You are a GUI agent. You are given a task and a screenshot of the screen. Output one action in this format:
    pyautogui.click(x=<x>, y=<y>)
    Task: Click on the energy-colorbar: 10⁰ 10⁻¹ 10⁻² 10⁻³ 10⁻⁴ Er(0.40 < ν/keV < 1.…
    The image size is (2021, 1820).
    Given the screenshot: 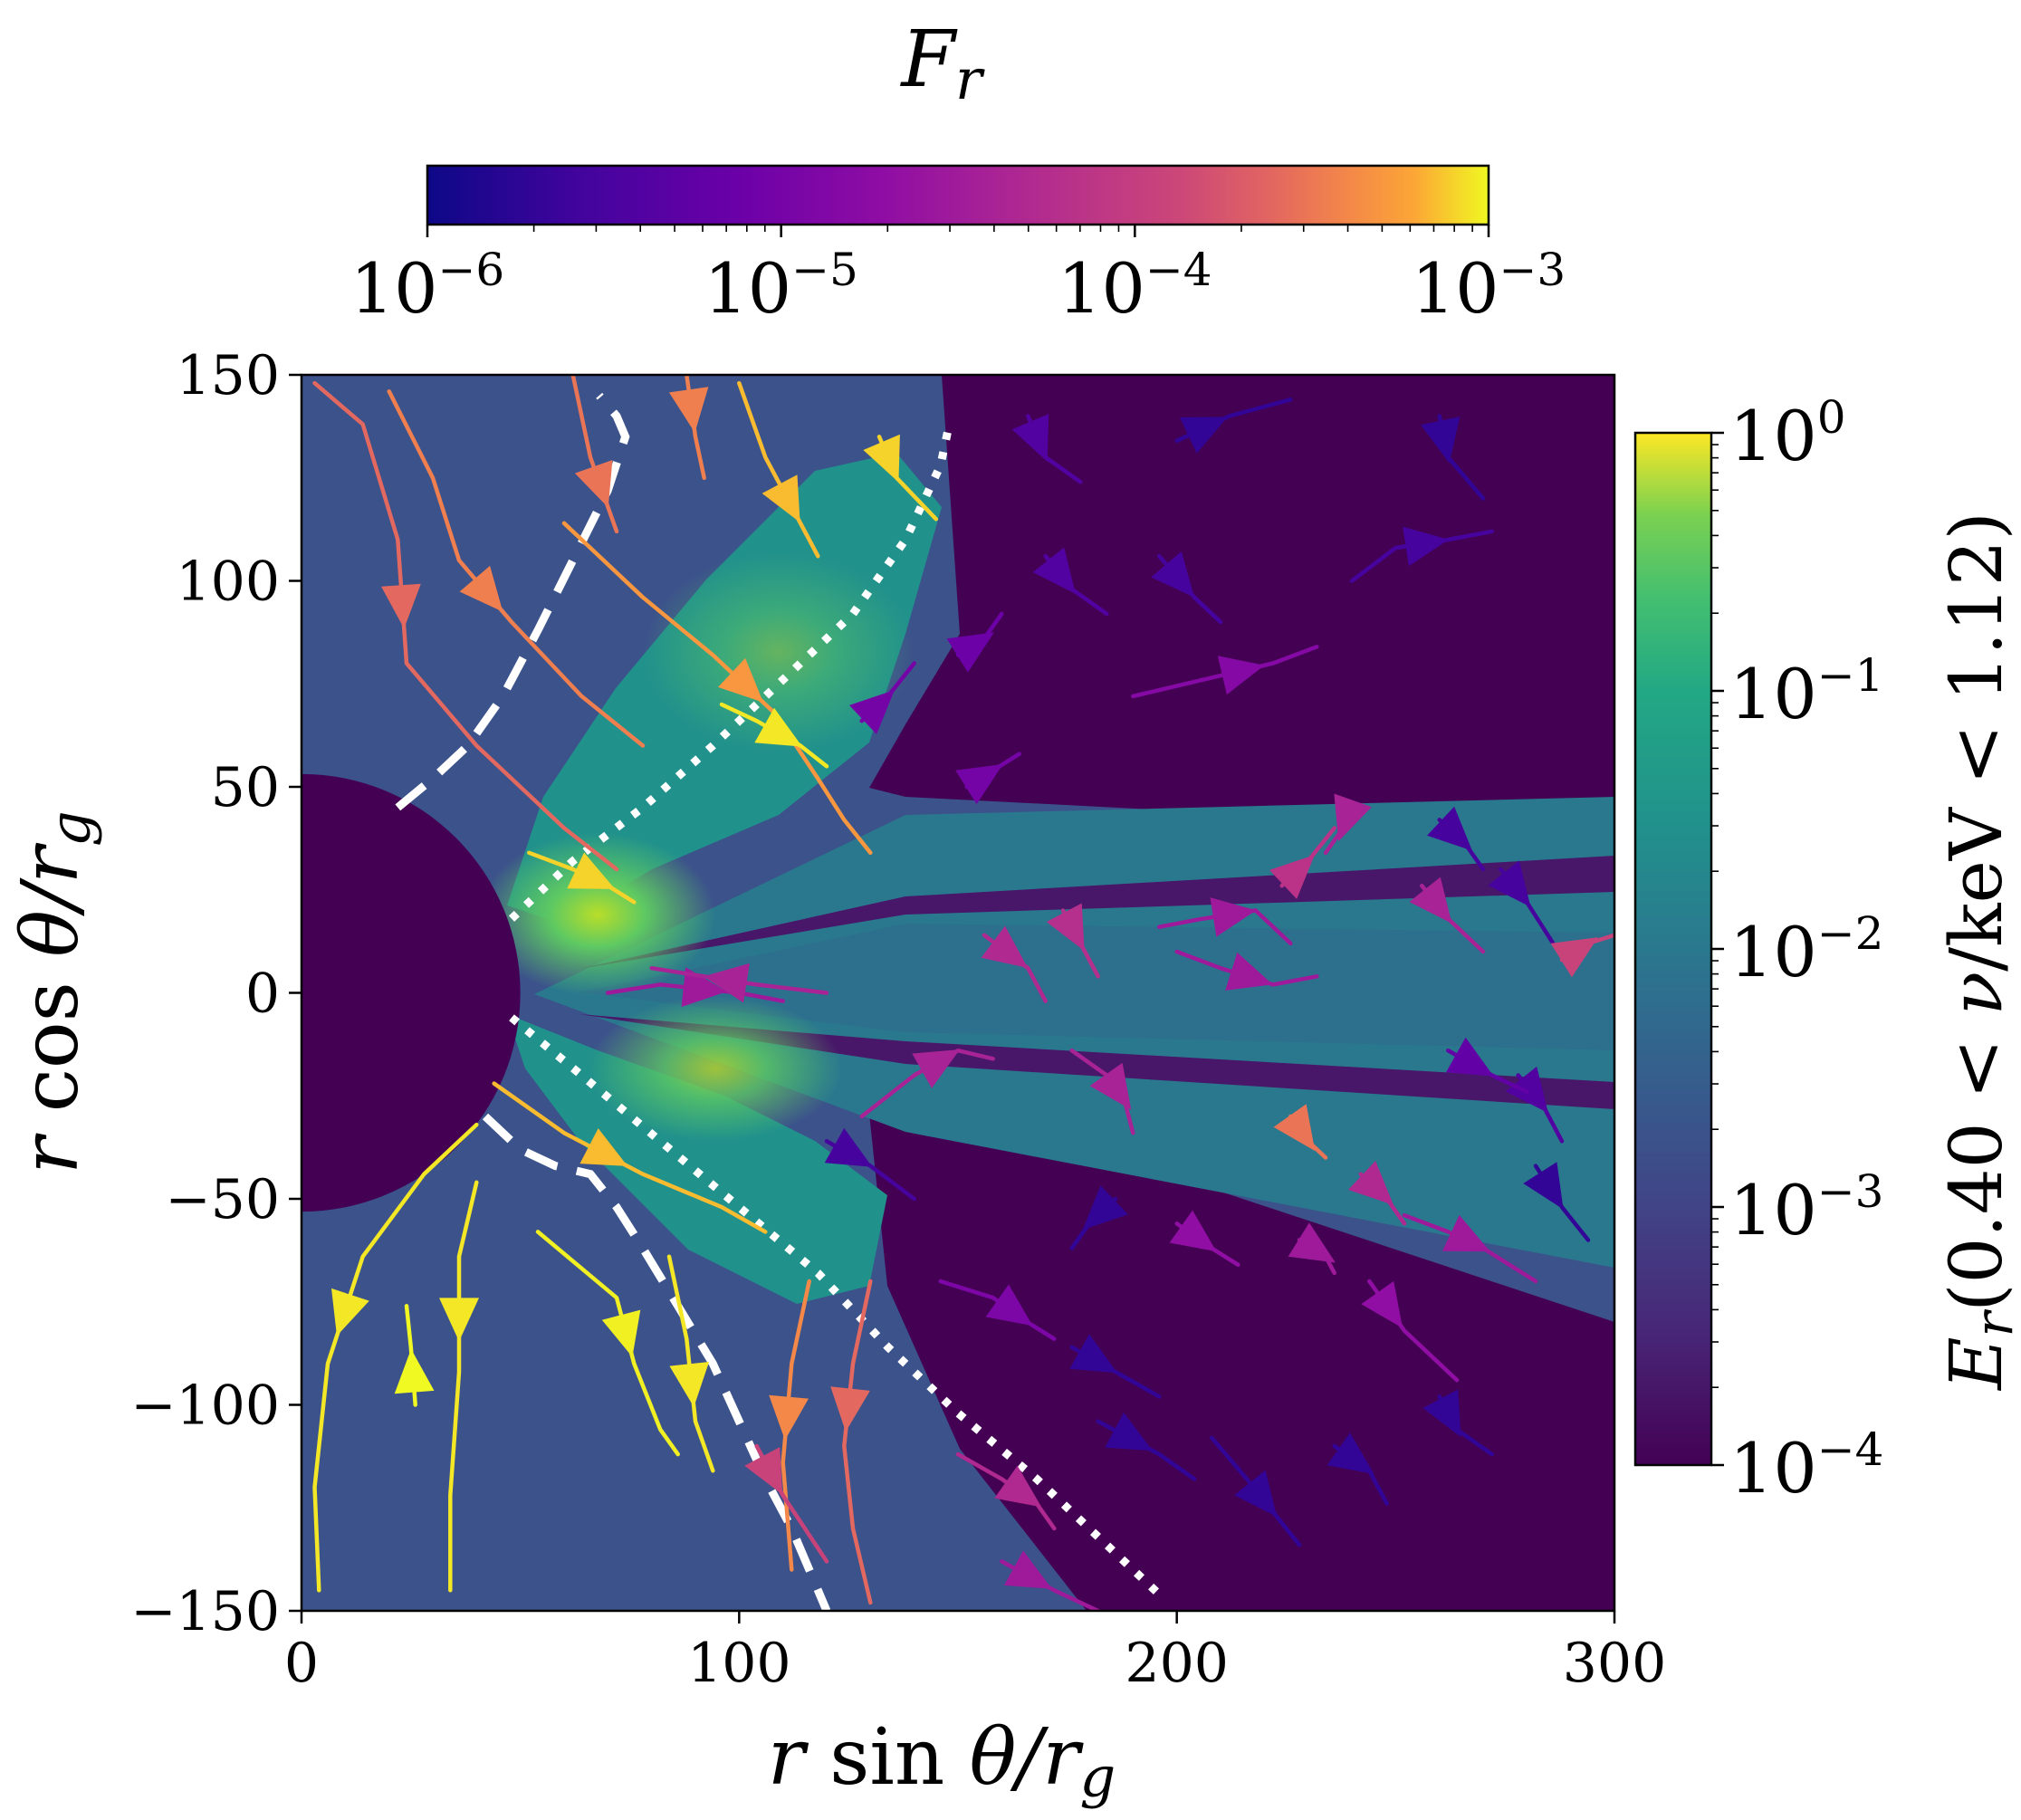 What is the action you would take?
    pyautogui.click(x=1827, y=950)
    